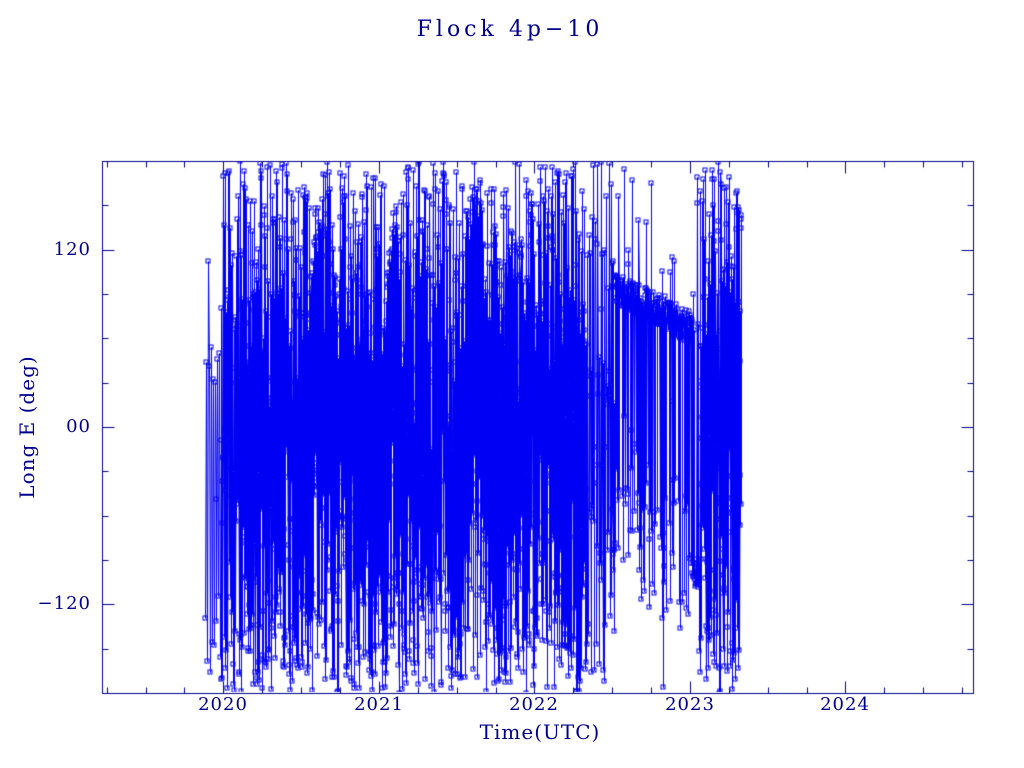  What do you see at coordinates (690, 704) in the screenshot?
I see `x-tick-label-2023: 2023` at bounding box center [690, 704].